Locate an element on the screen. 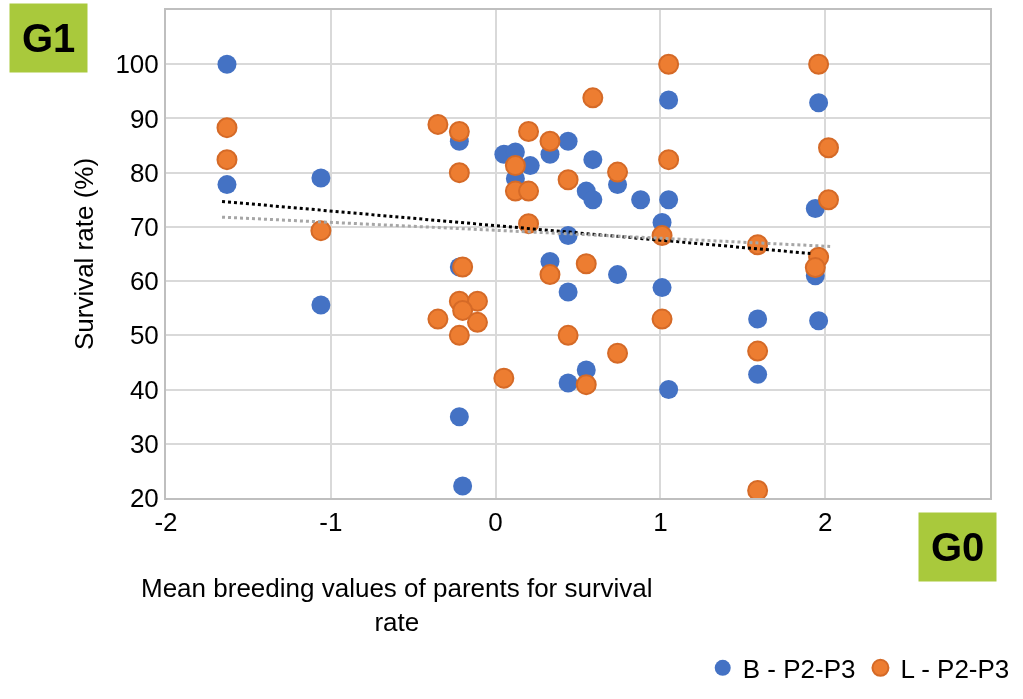 This screenshot has height=699, width=1023. legend-label: L - P2-P3 is located at coordinates (955, 668).